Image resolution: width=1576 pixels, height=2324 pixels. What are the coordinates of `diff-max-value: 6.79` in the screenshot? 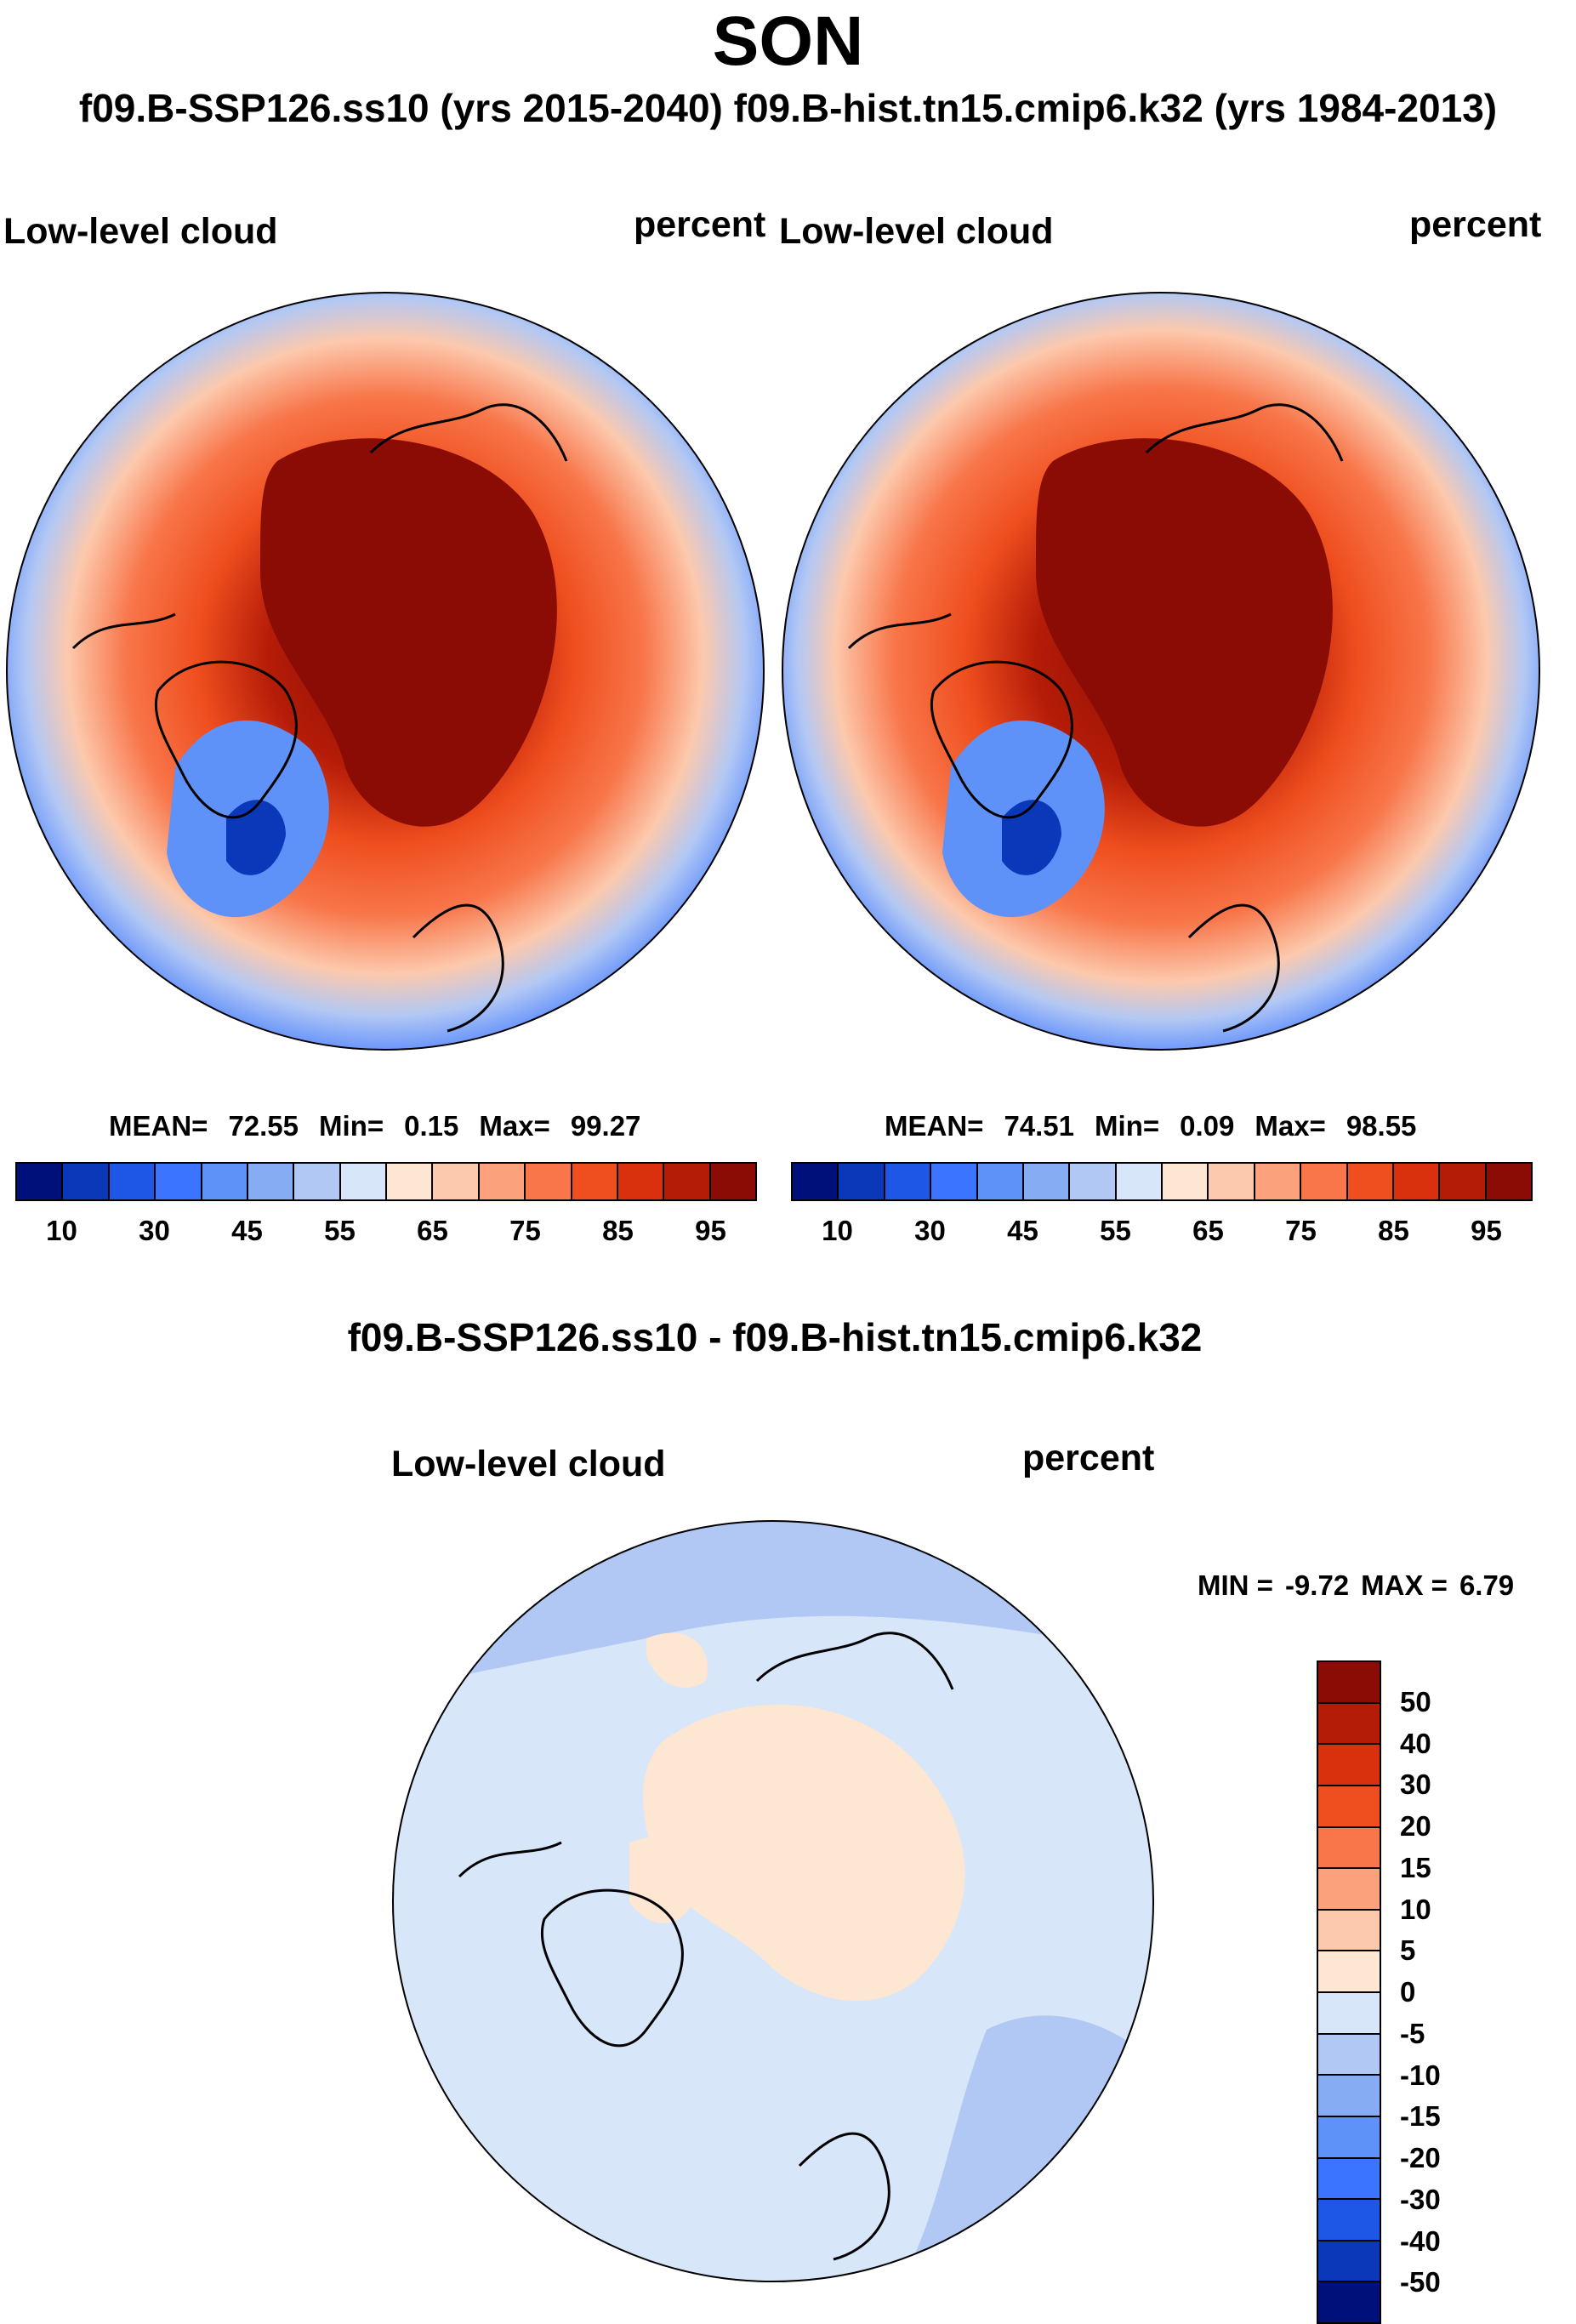 It's located at (1487, 1585).